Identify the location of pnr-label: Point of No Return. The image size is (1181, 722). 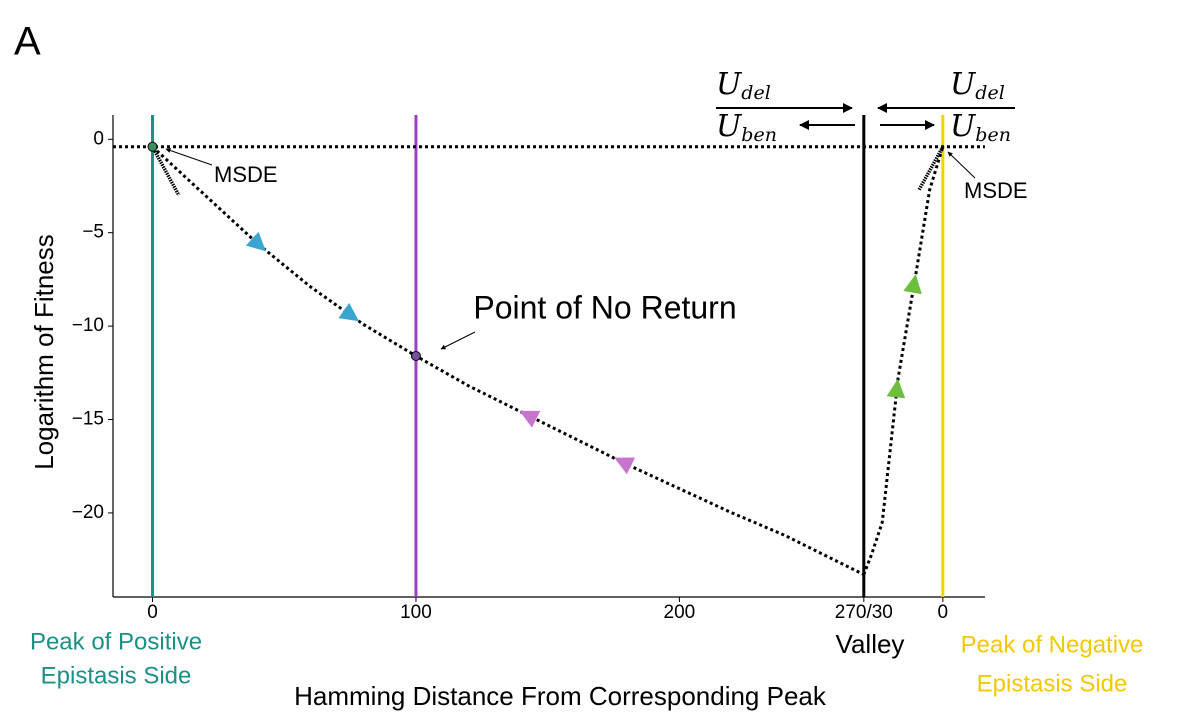
(604, 307).